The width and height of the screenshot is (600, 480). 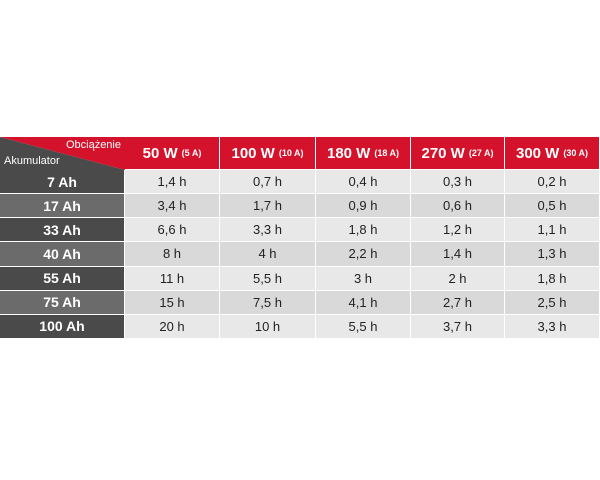 What do you see at coordinates (576, 153) in the screenshot?
I see `column-current: (30 A)` at bounding box center [576, 153].